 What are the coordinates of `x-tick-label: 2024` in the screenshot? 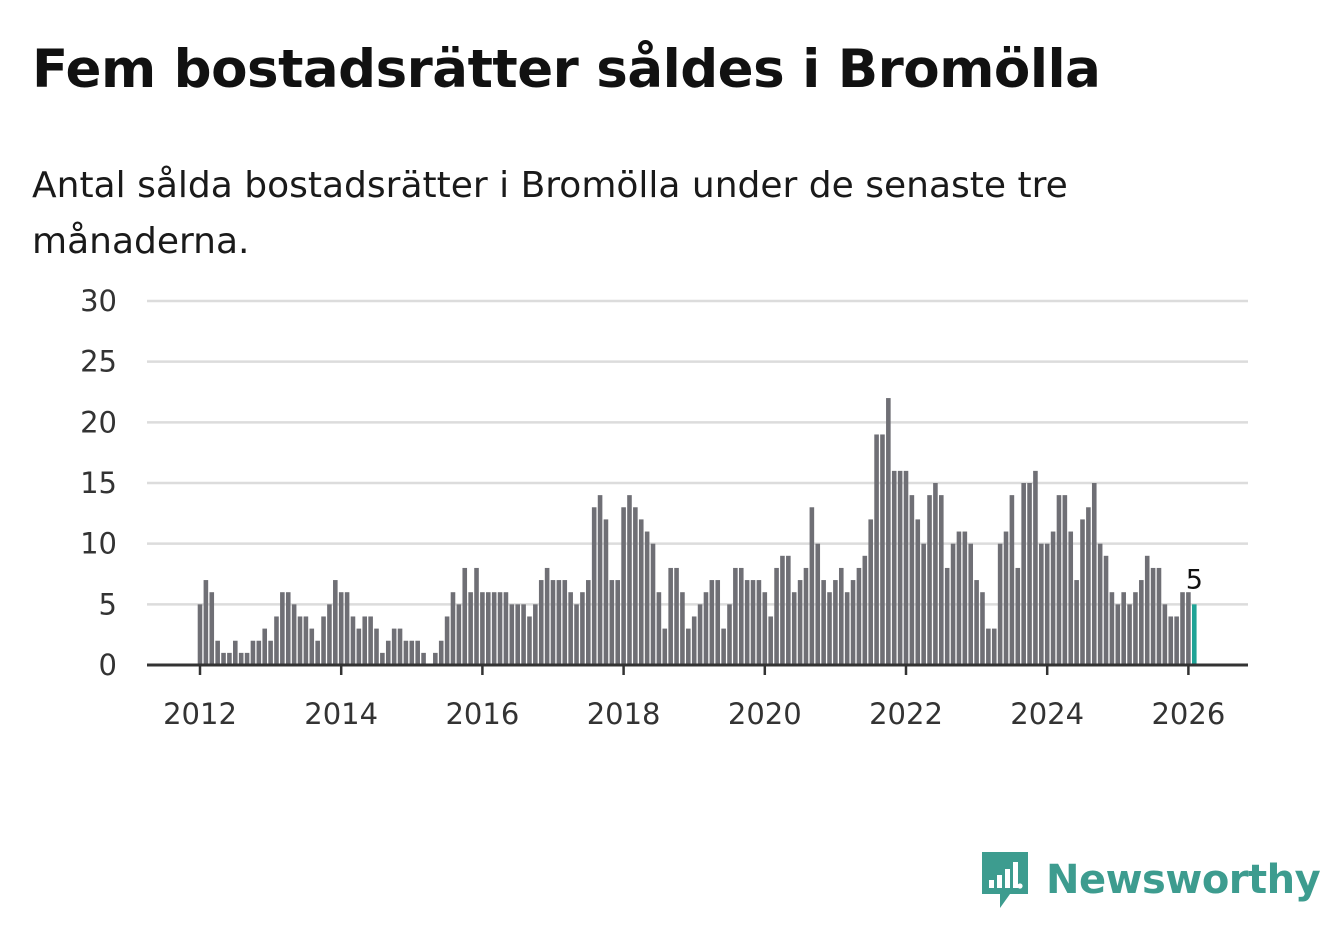 It's located at (1047, 714).